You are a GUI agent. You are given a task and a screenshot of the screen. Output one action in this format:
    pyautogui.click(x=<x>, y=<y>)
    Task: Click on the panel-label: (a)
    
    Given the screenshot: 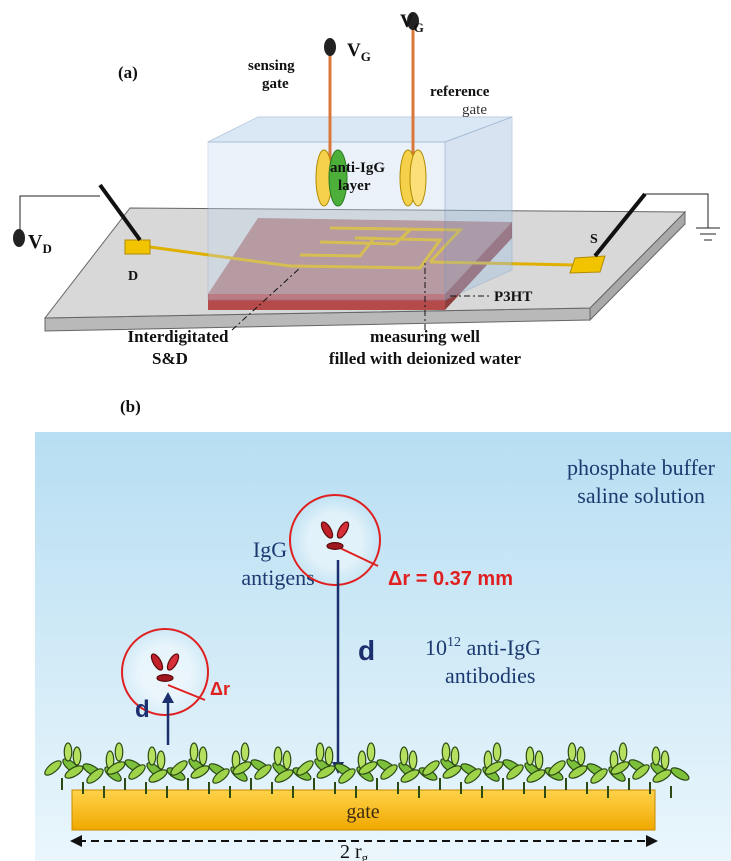 What is the action you would take?
    pyautogui.click(x=128, y=72)
    